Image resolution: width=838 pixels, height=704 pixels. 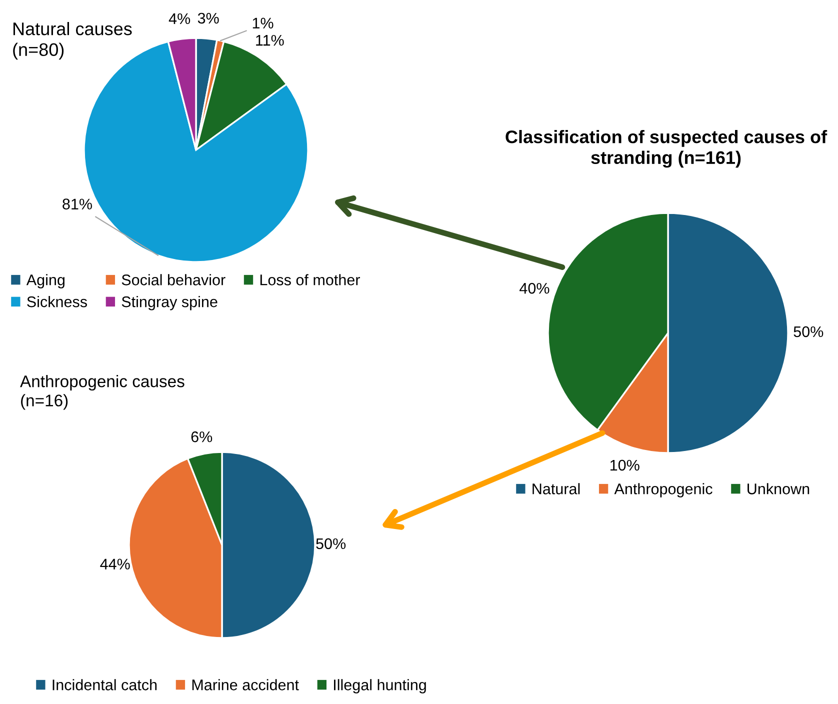 I want to click on data-label: 1%, so click(x=263, y=23).